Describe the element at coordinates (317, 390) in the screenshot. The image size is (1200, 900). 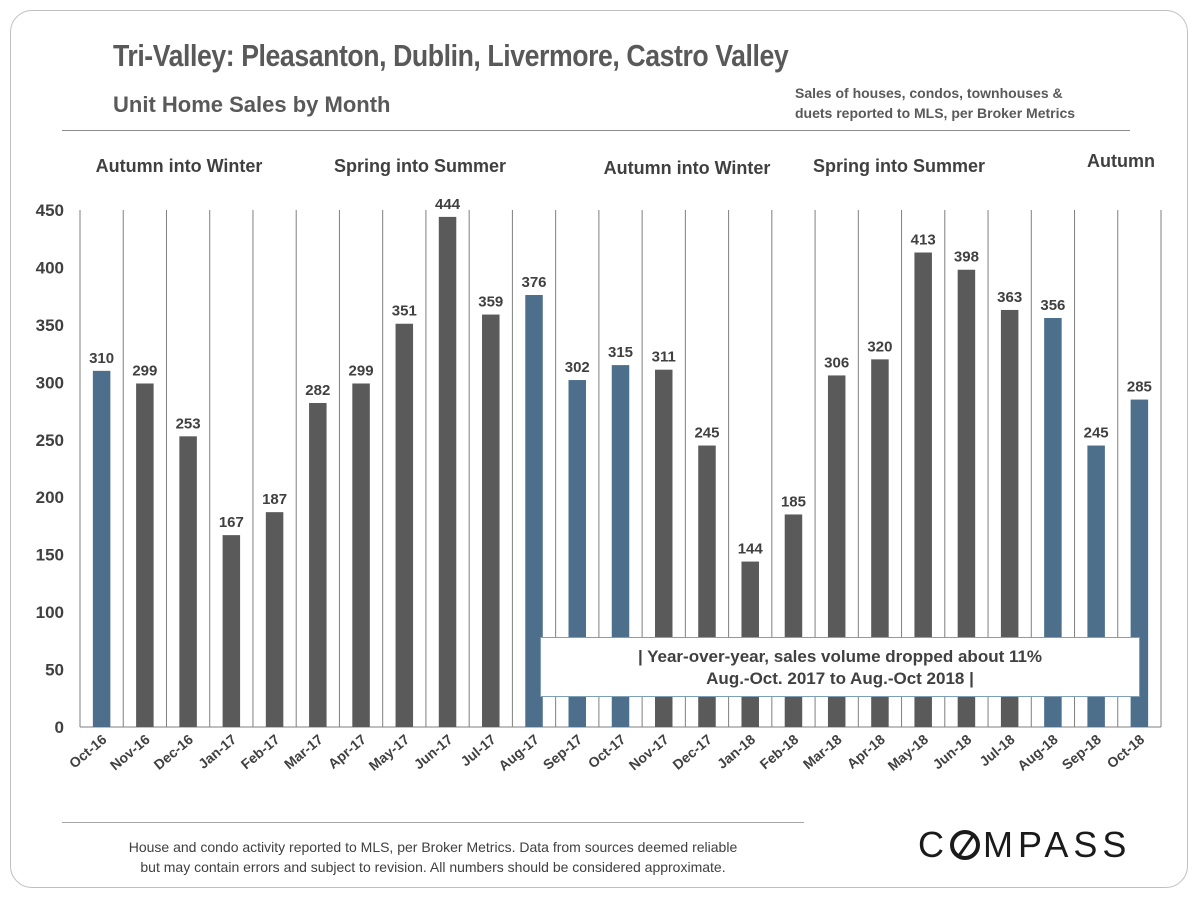
I see `data-label: 282` at that location.